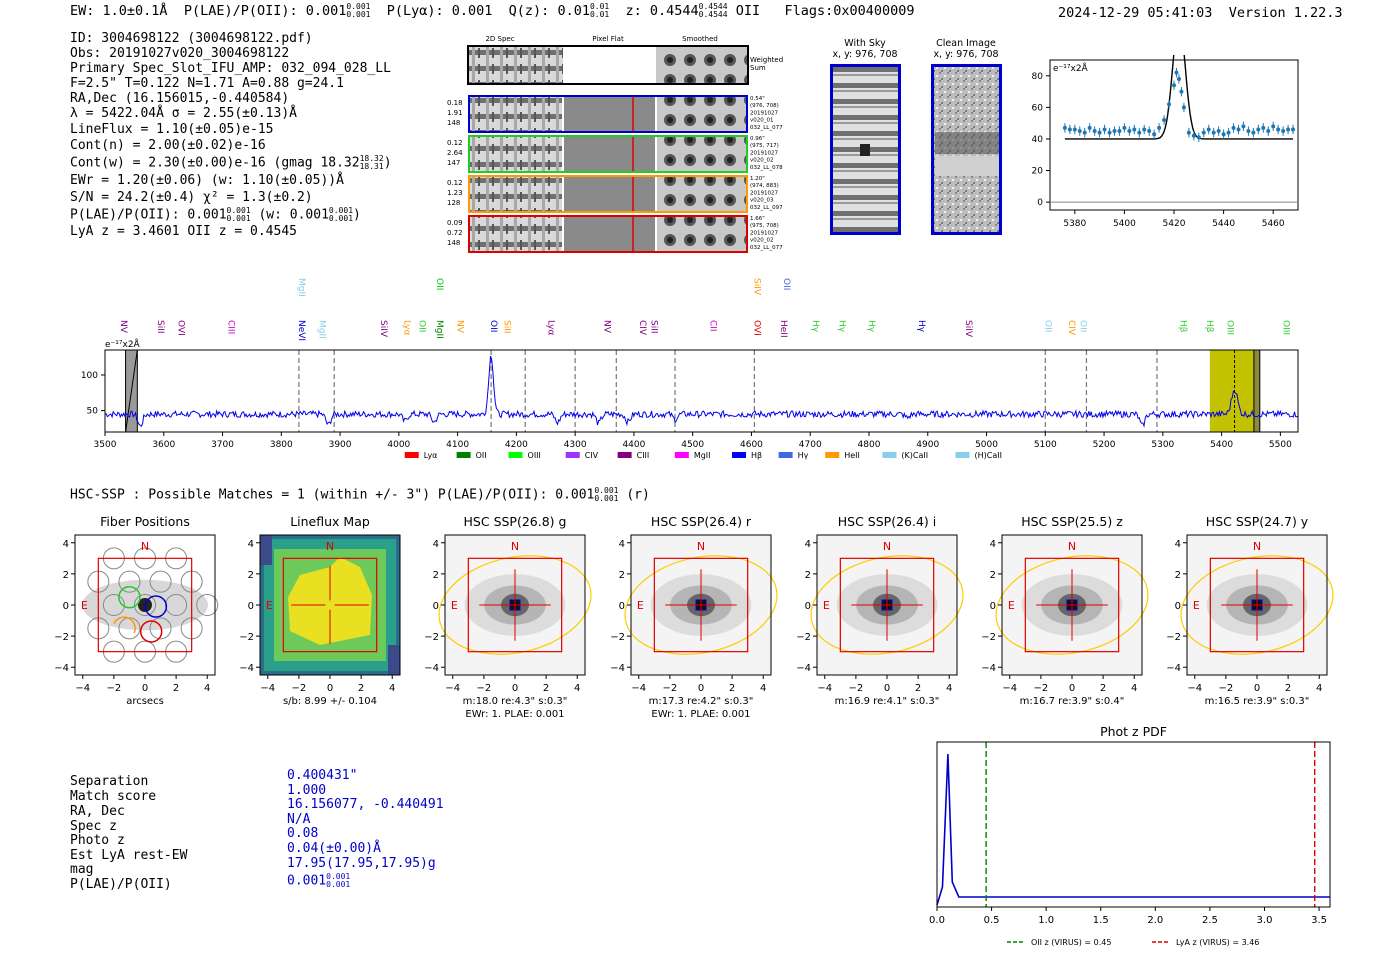 Image resolution: width=1400 pixels, height=953 pixels. What do you see at coordinates (156, 606) in the screenshot?
I see `fiber-blue` at bounding box center [156, 606].